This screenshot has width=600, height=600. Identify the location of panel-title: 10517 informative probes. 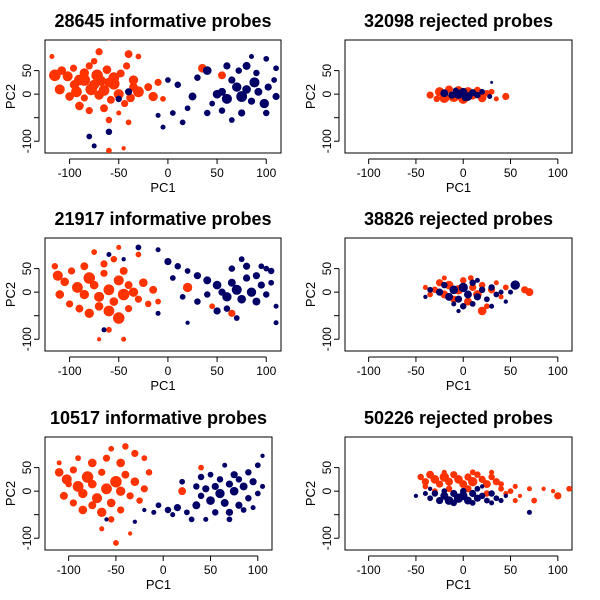
(158, 418).